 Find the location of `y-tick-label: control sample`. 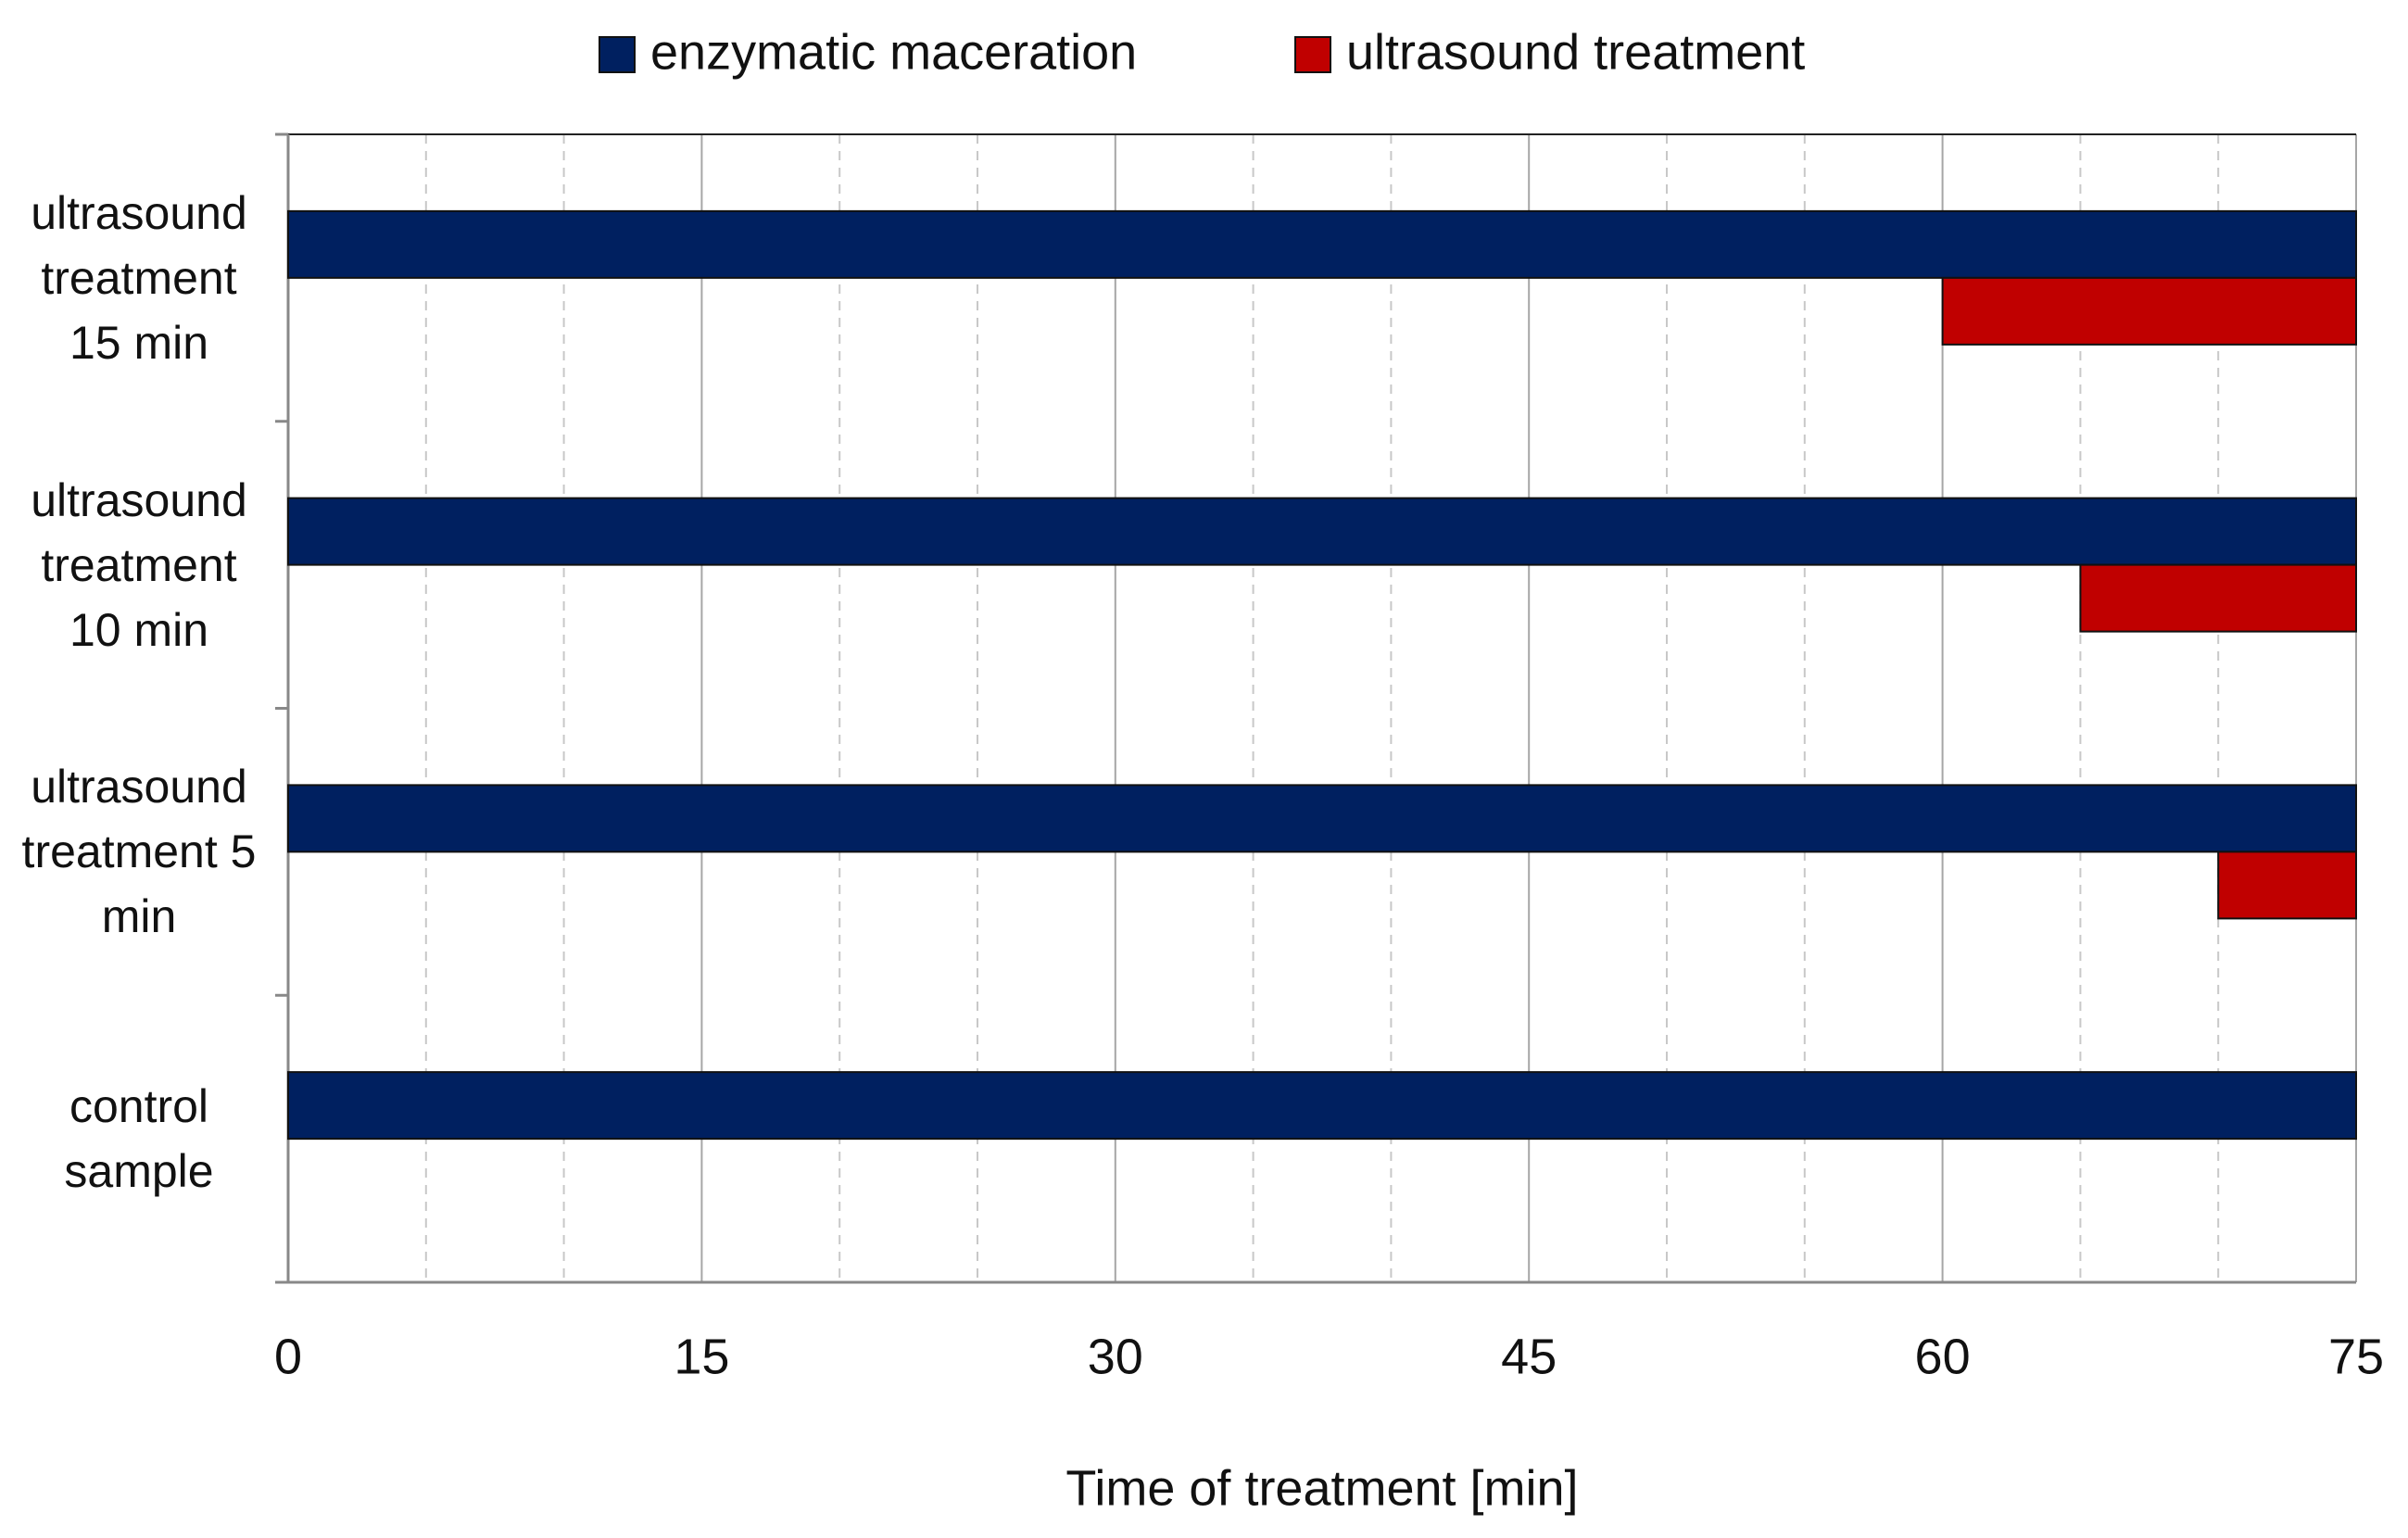

y-tick-label: control sample is located at coordinates (139, 1139).